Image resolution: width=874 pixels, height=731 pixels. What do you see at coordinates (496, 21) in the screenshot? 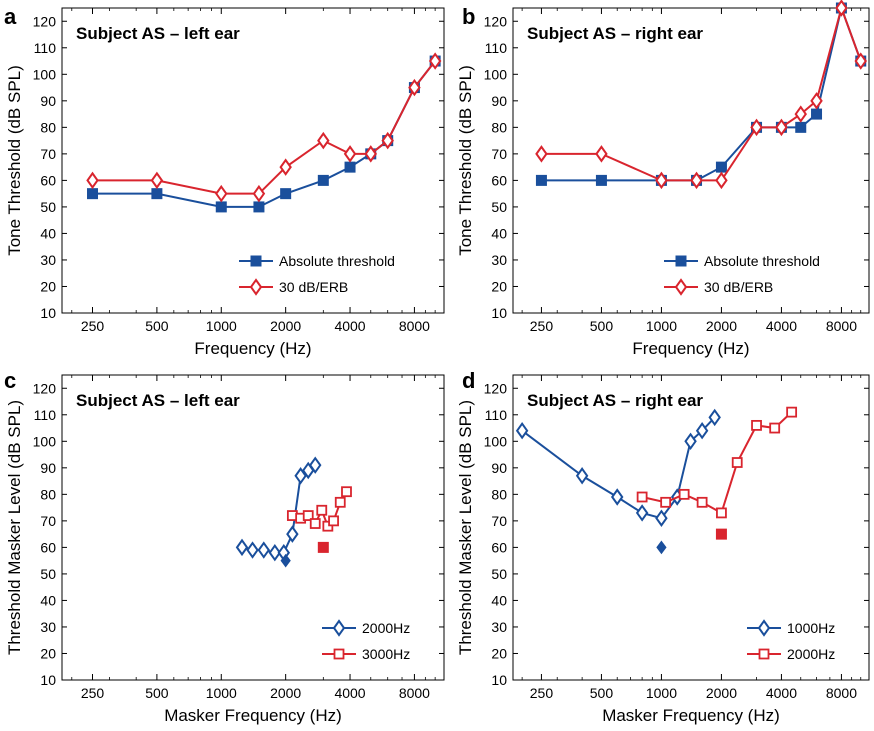
I see `y-tick-label: 120` at bounding box center [496, 21].